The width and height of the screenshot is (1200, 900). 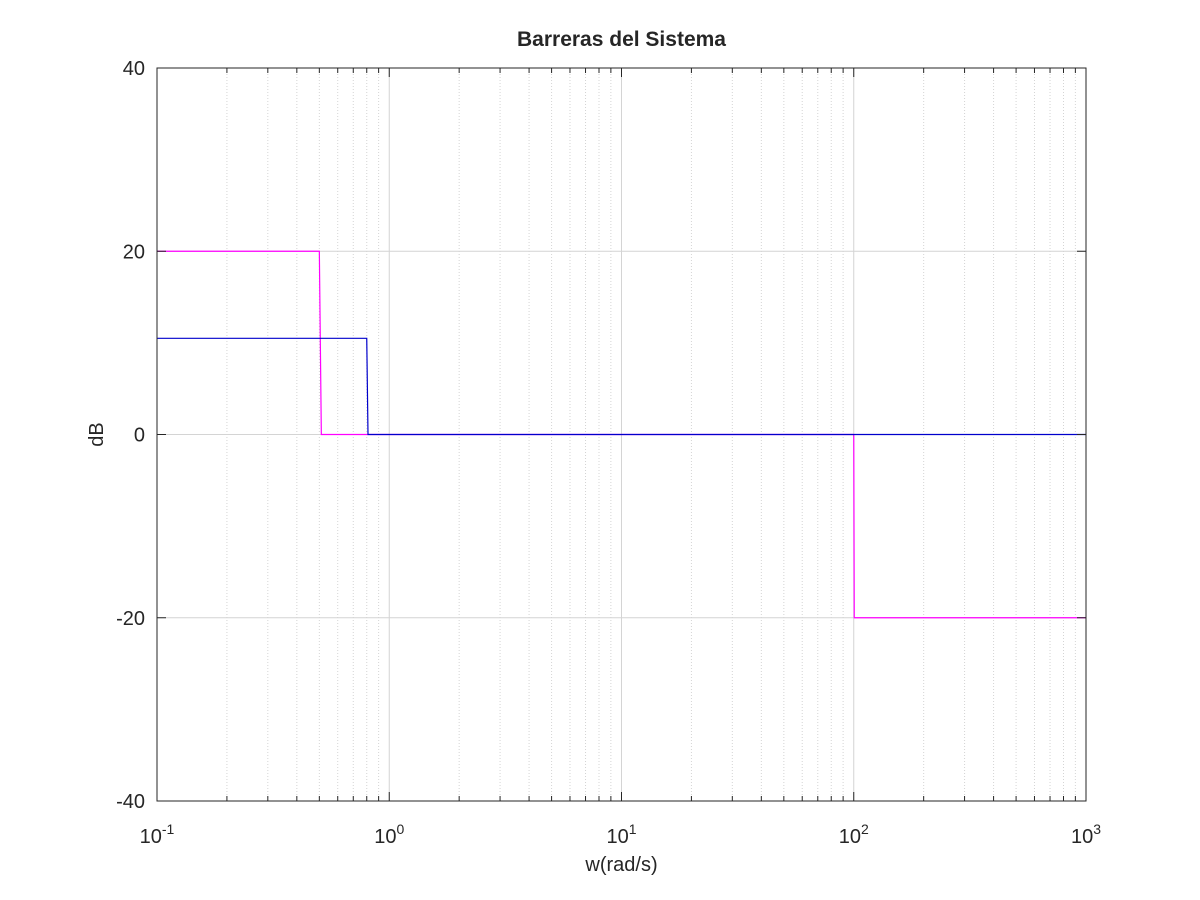 I want to click on x-tick-label: 10¹, so click(x=621, y=834).